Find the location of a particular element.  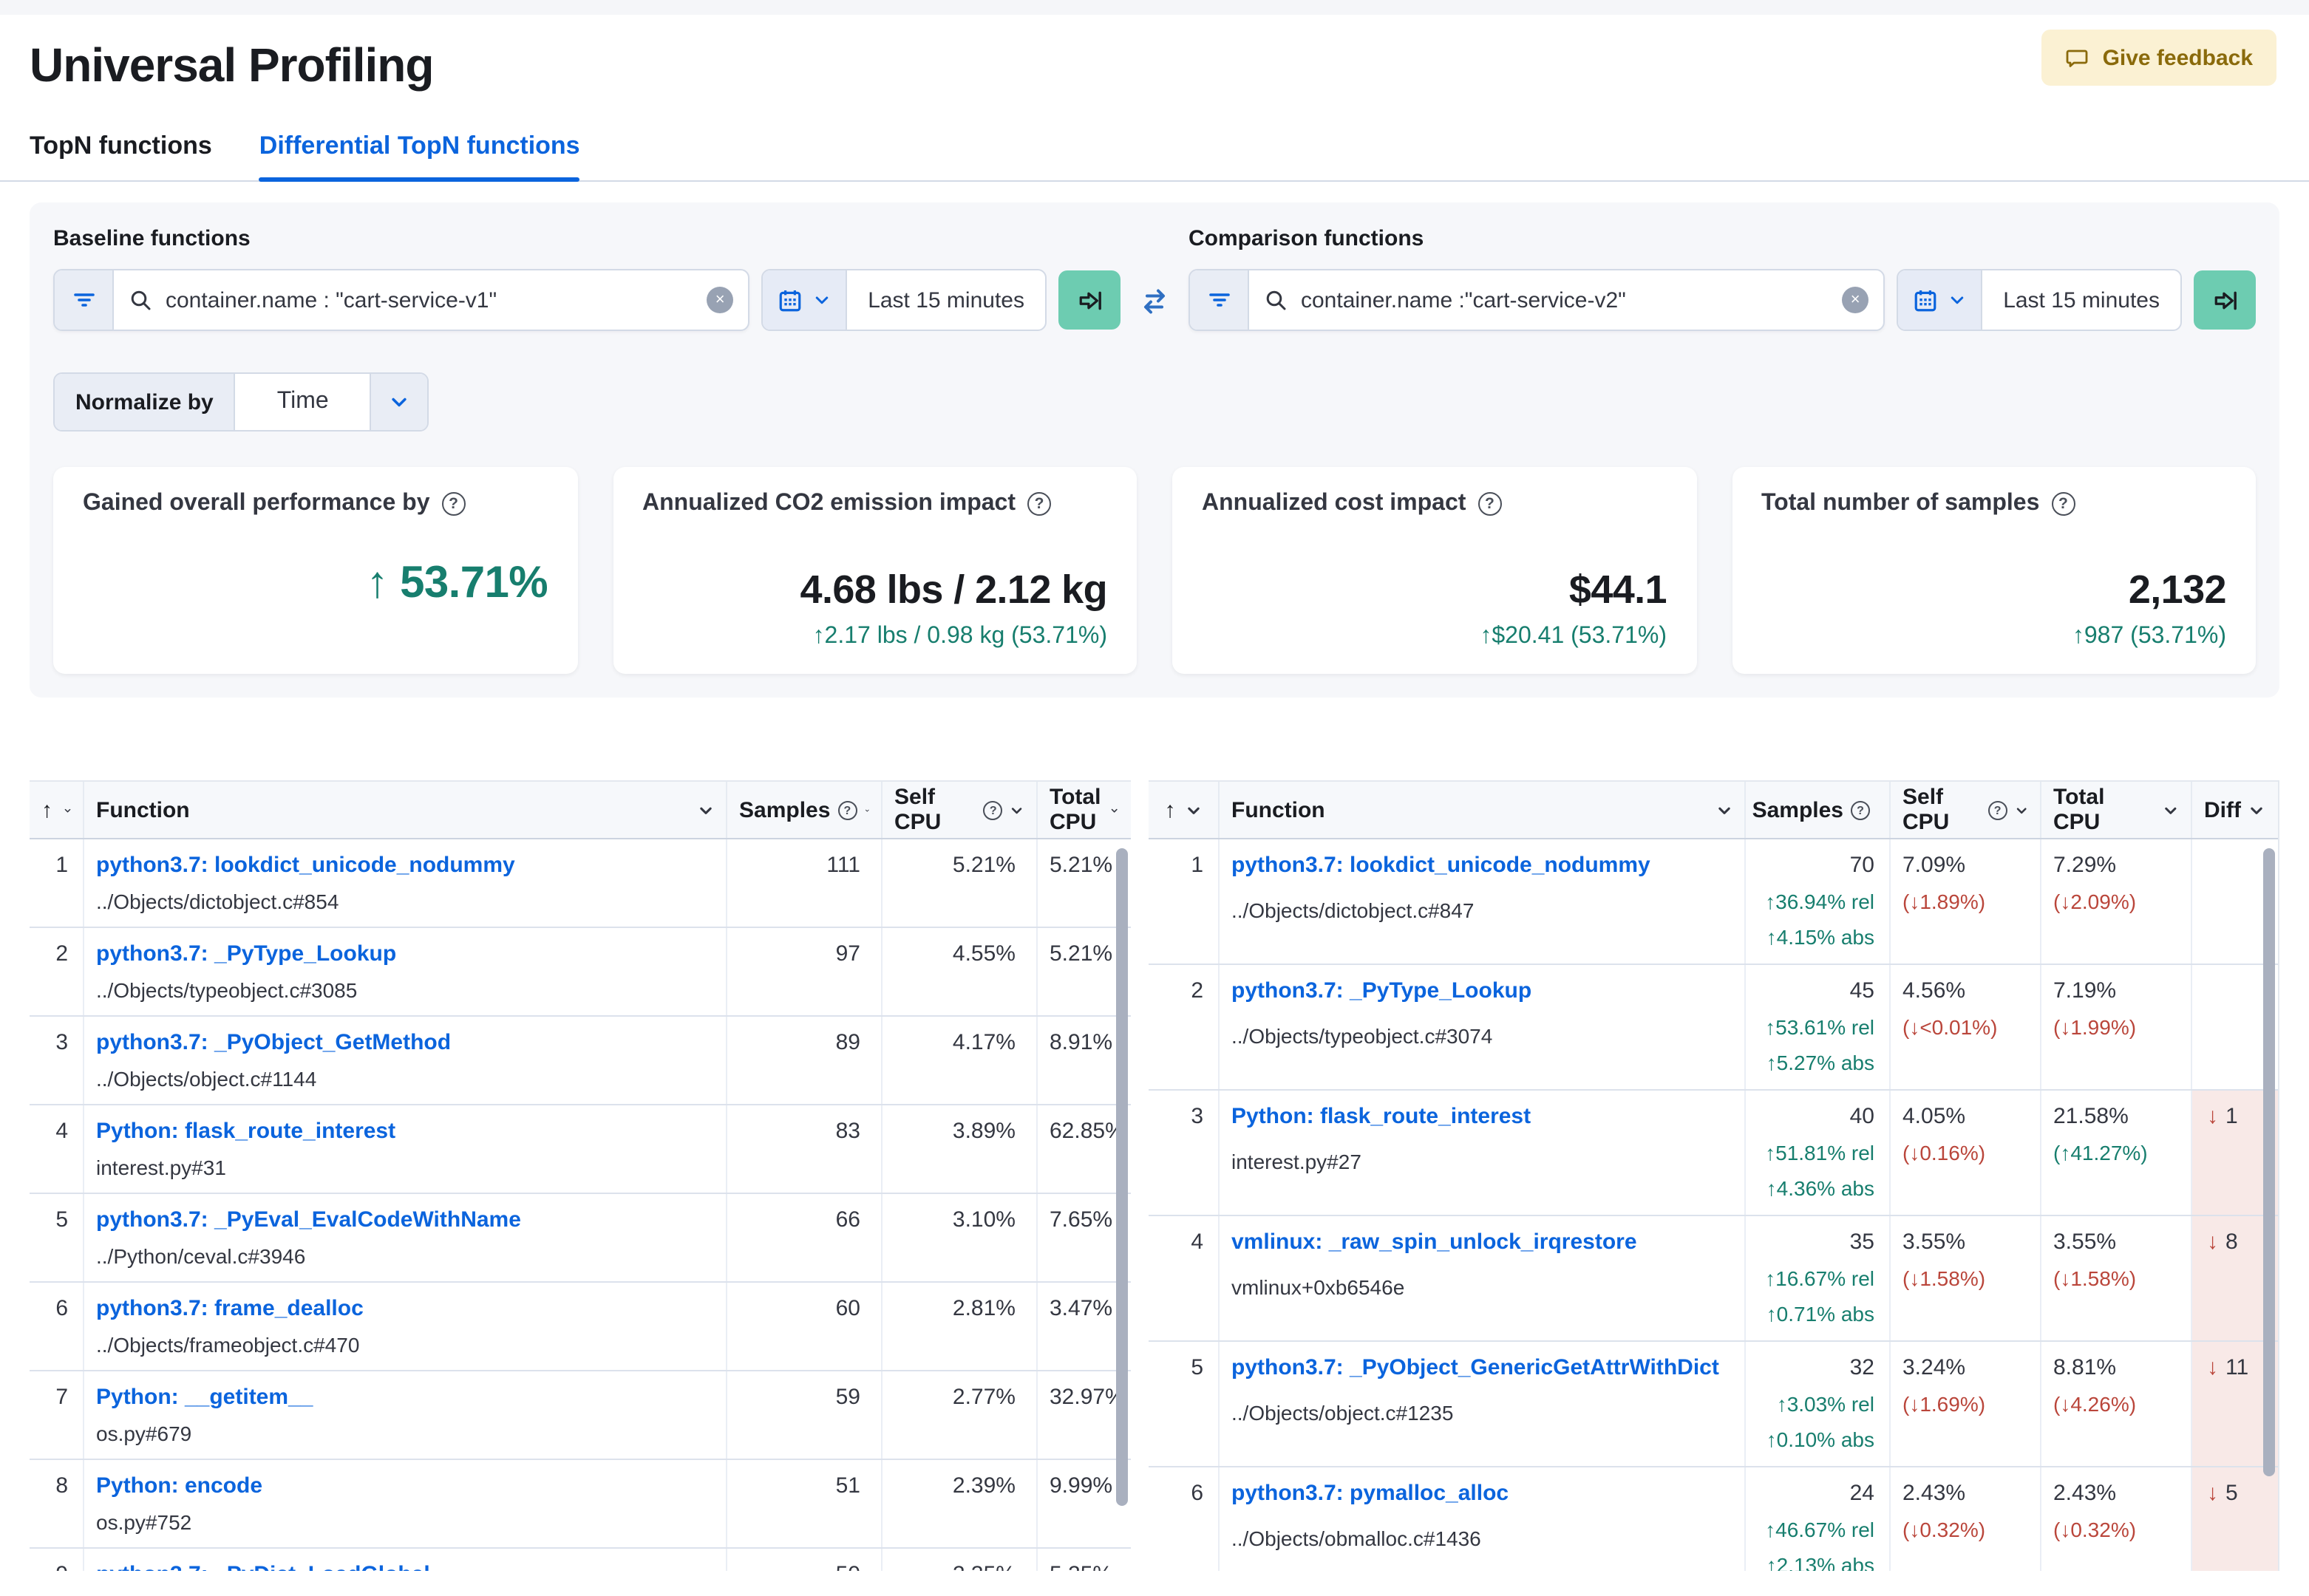

comparison-update-button is located at coordinates (2225, 300).